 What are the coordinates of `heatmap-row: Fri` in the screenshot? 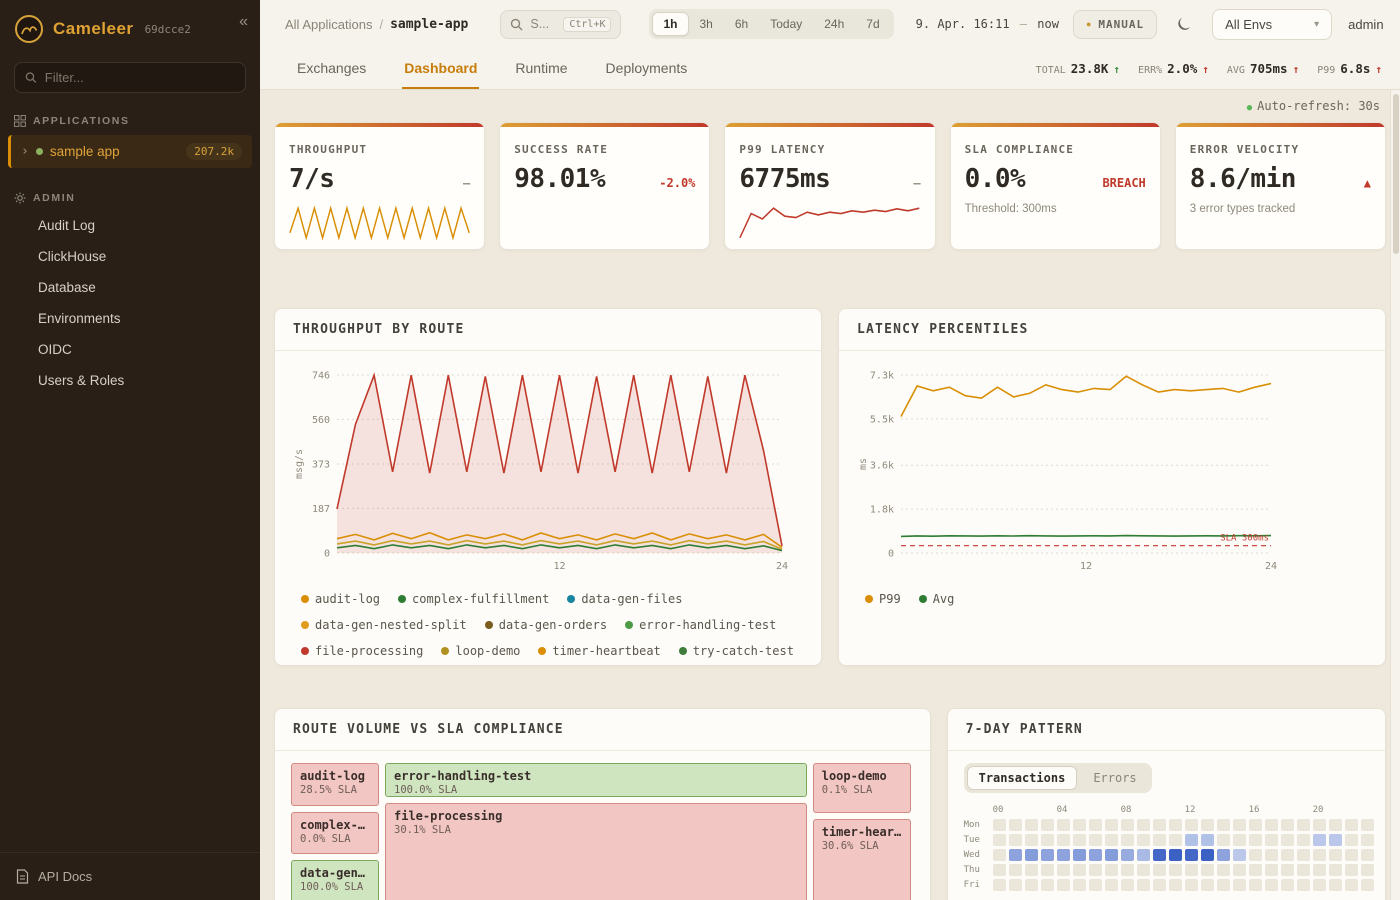 It's located at (1169, 885).